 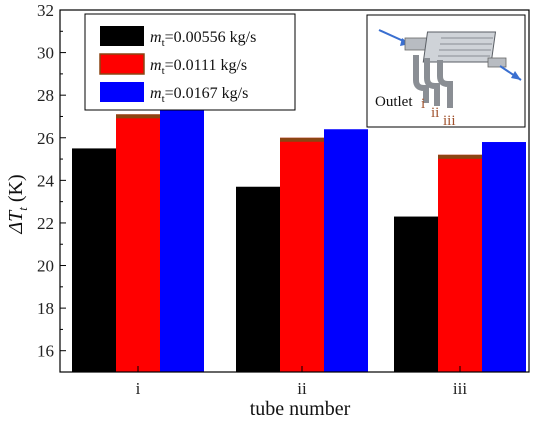 What do you see at coordinates (45, 53) in the screenshot?
I see `y-tick-label: 30` at bounding box center [45, 53].